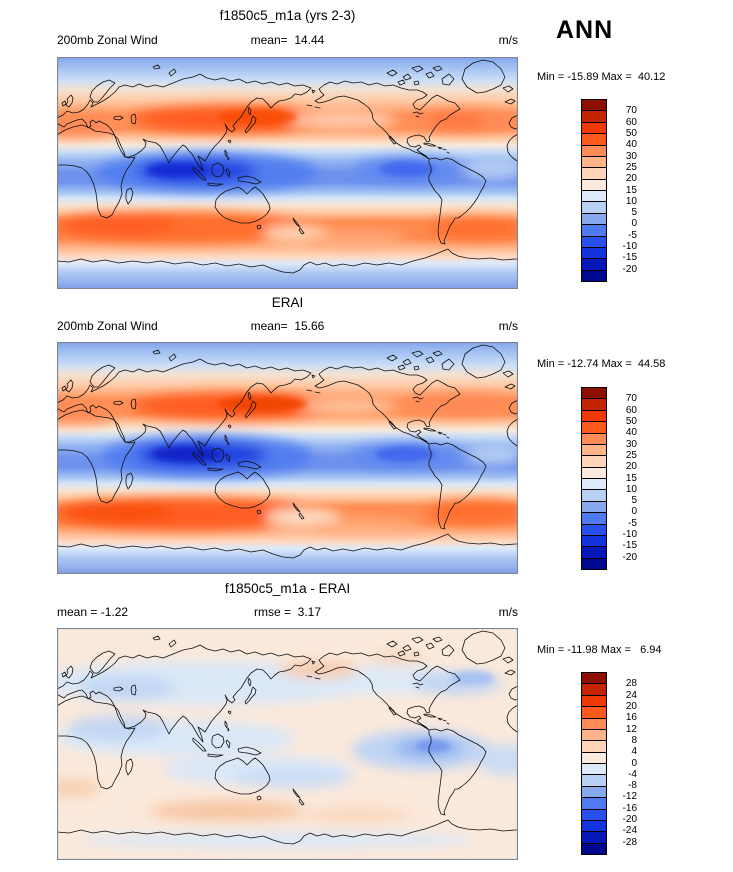 The width and height of the screenshot is (733, 872). Describe the element at coordinates (631, 133) in the screenshot. I see `colorbar-tick-label: 50` at that location.